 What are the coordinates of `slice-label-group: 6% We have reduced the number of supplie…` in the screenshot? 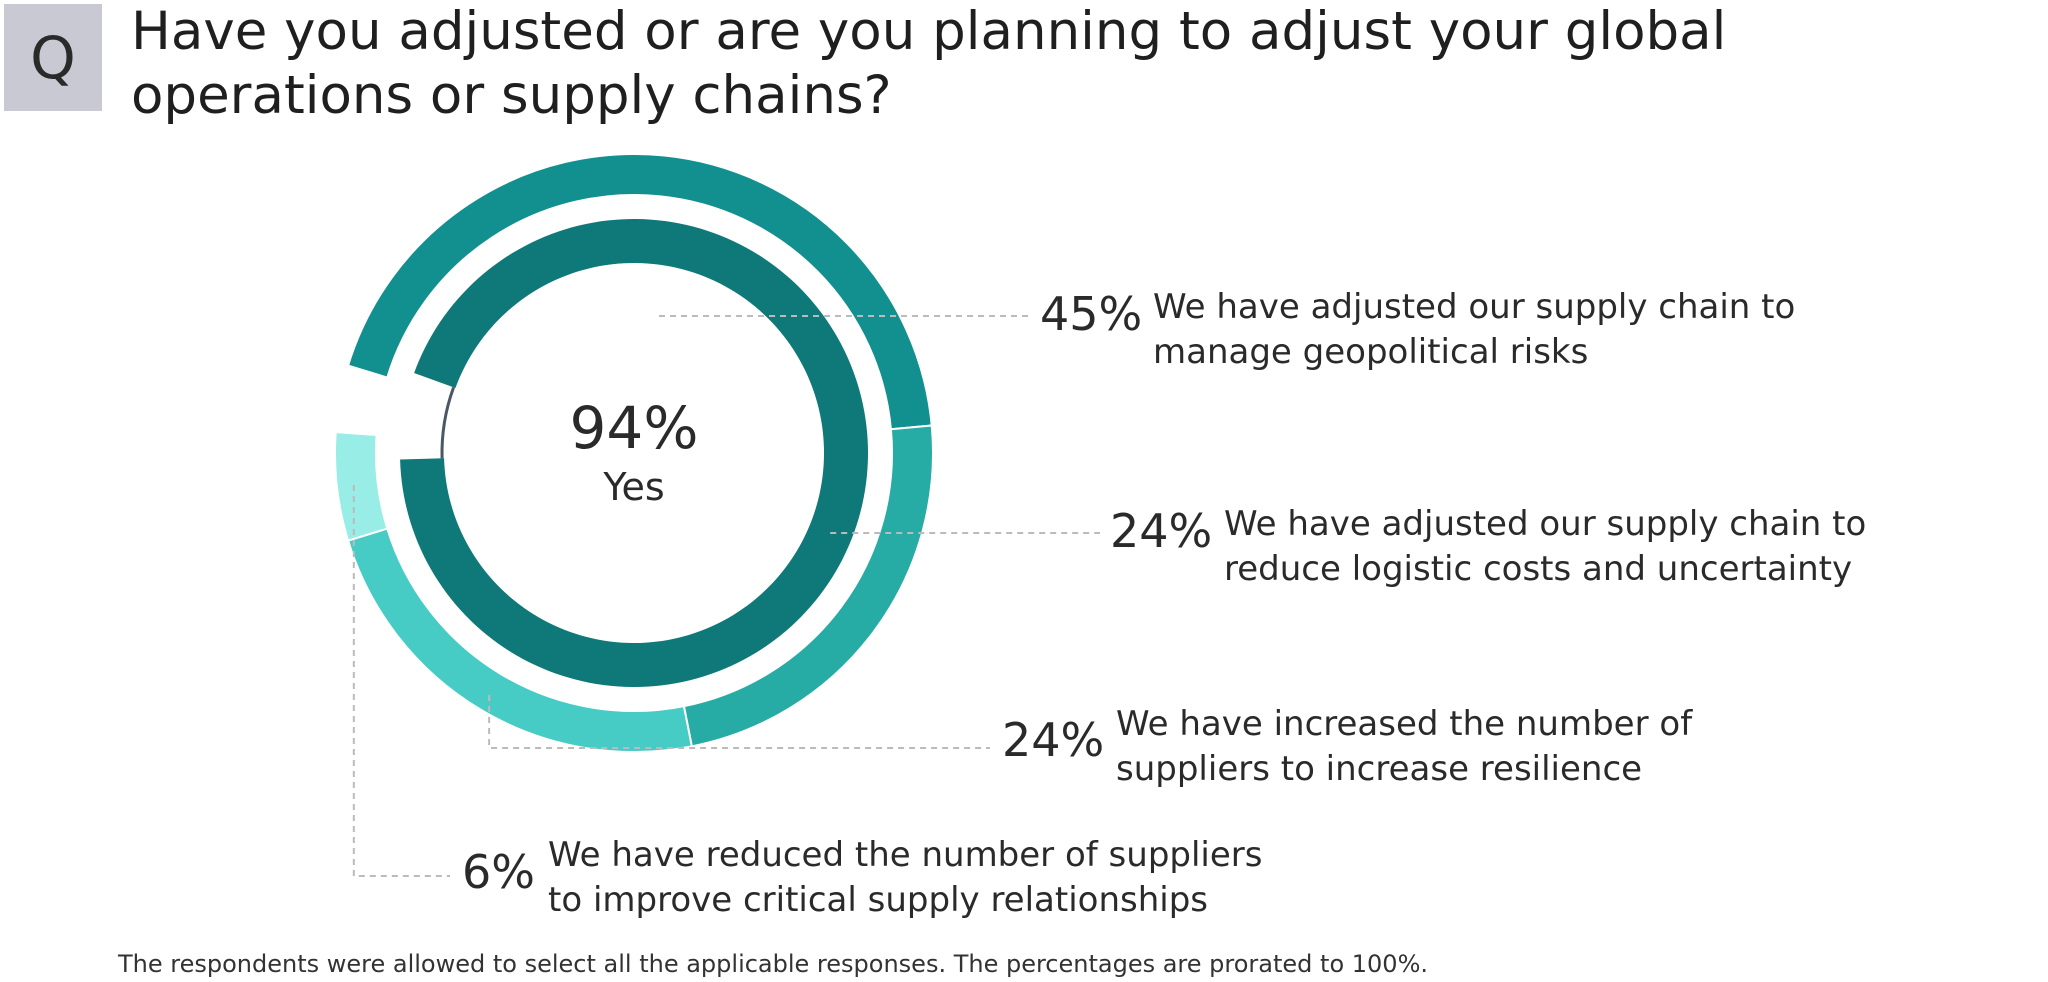 It's located at (862, 877).